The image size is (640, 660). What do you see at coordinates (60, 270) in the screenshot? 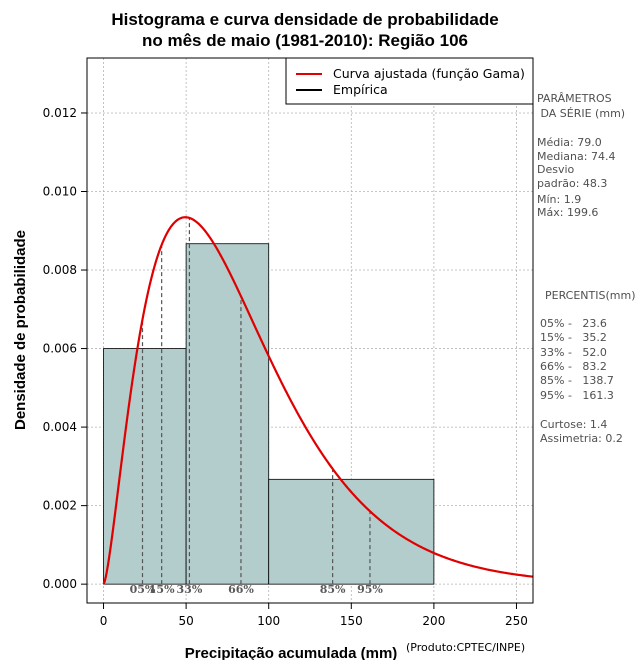
I see `y-tick-label-4: 0.008` at bounding box center [60, 270].